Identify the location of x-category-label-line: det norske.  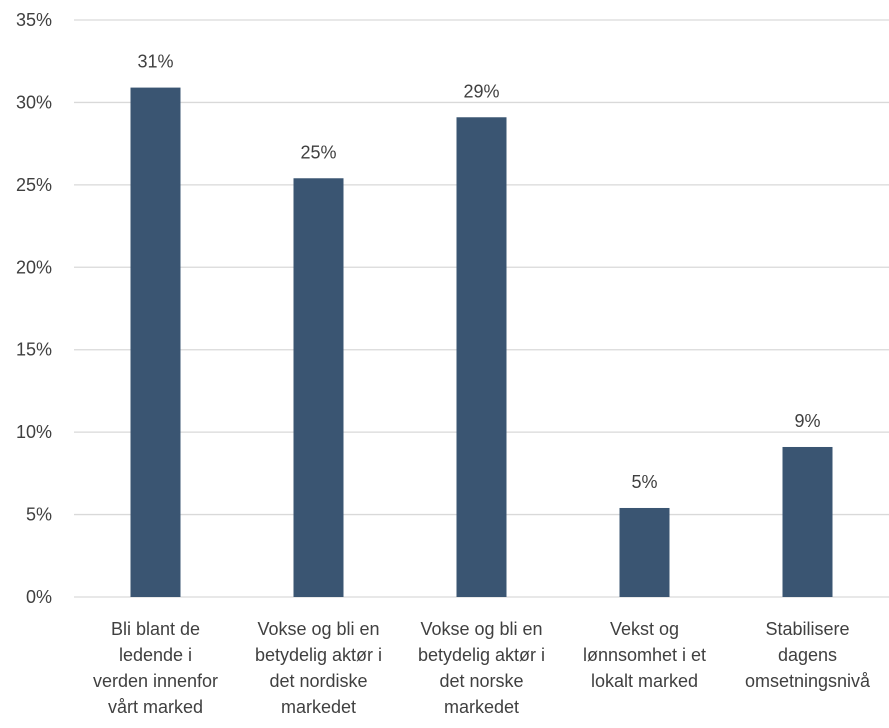
(481, 681).